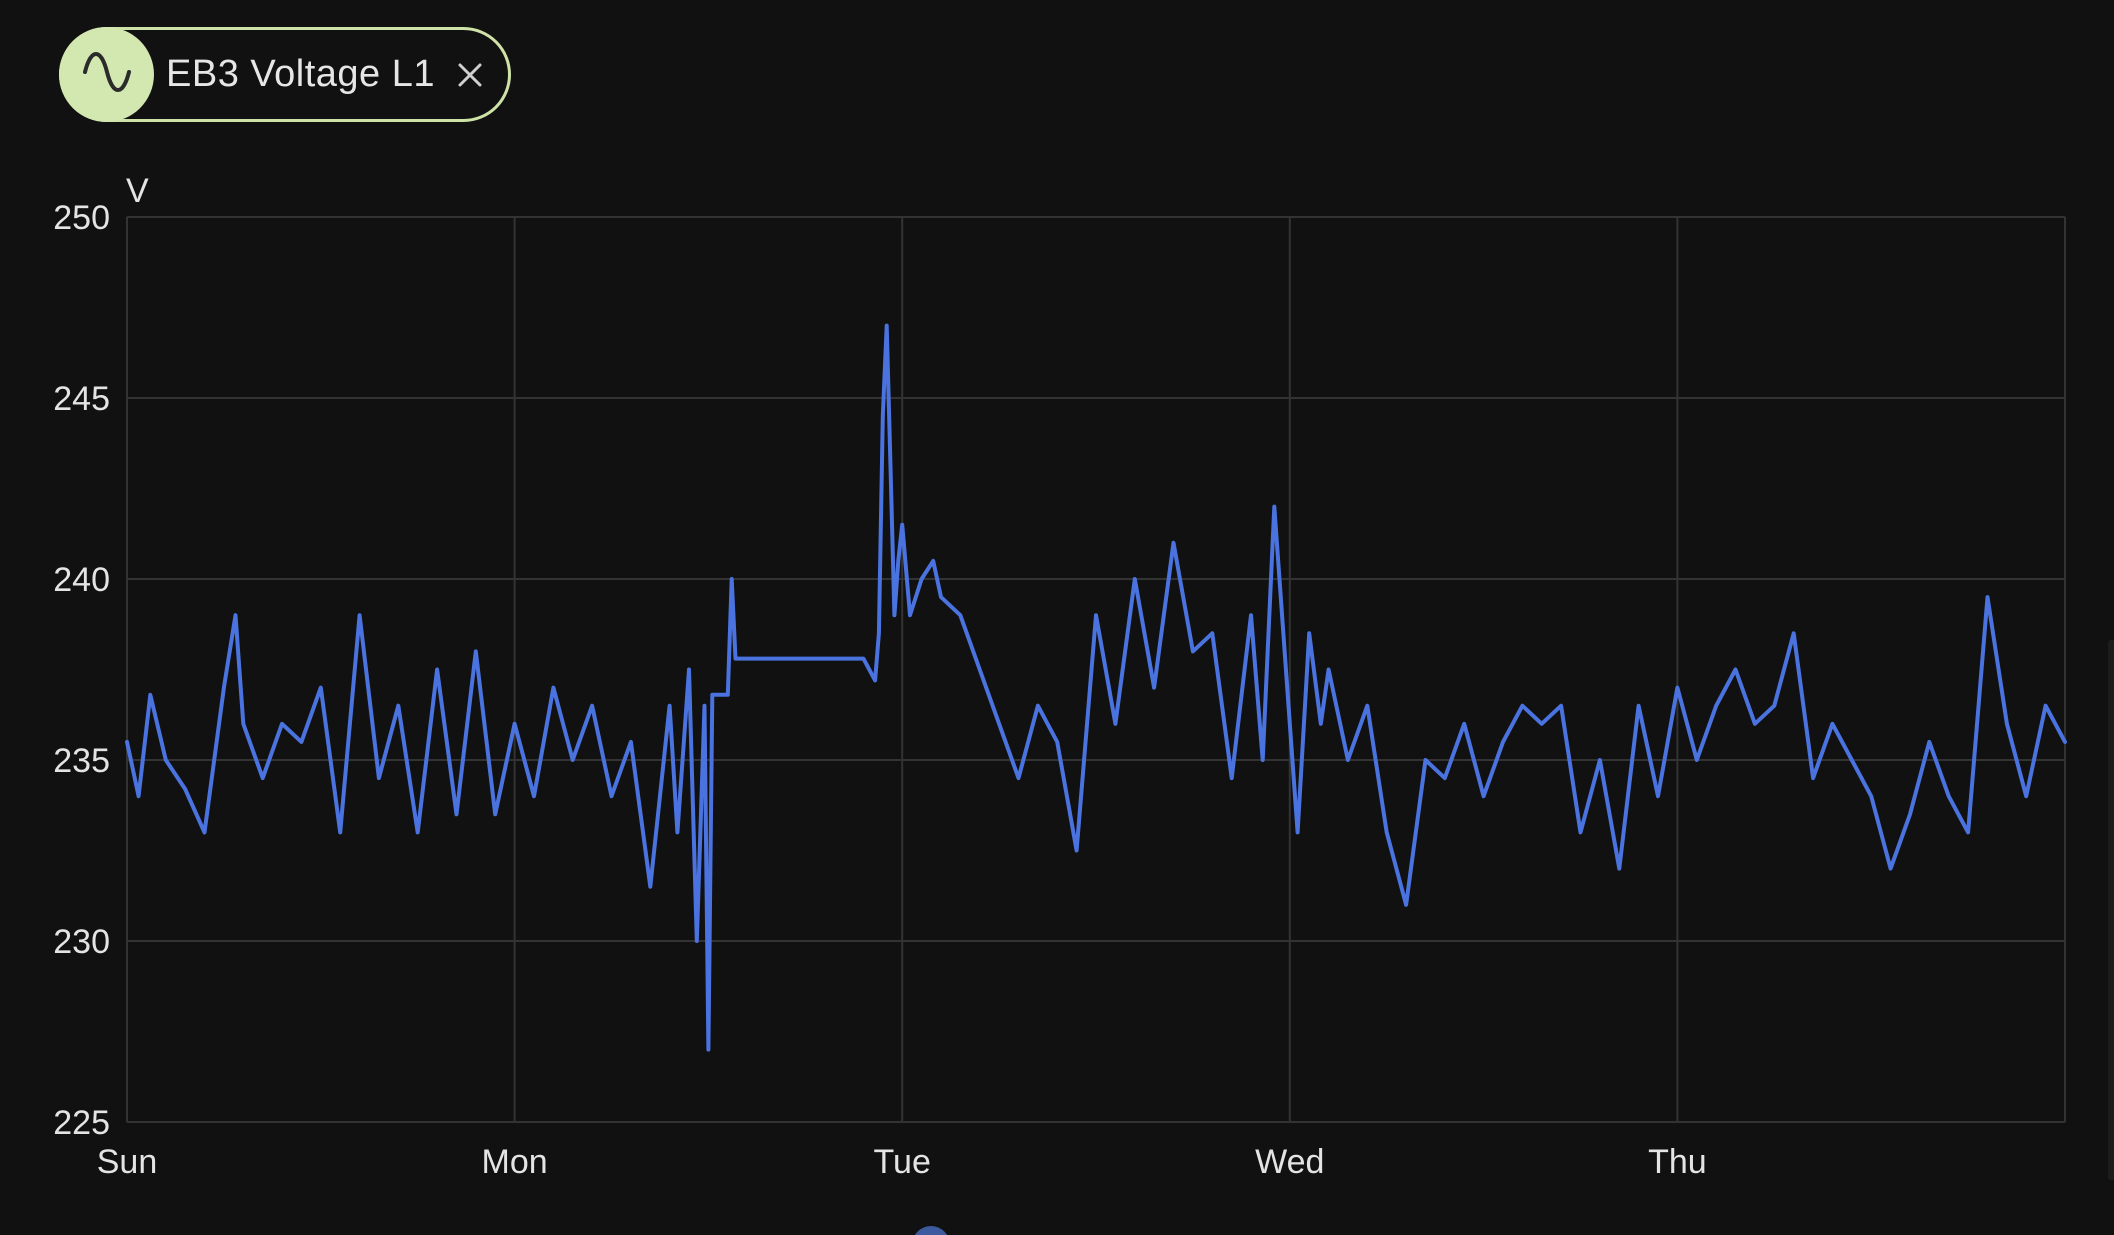 The height and width of the screenshot is (1235, 2114). Describe the element at coordinates (300, 74) in the screenshot. I see `legend-chip-label: EB3 Voltage L1` at that location.